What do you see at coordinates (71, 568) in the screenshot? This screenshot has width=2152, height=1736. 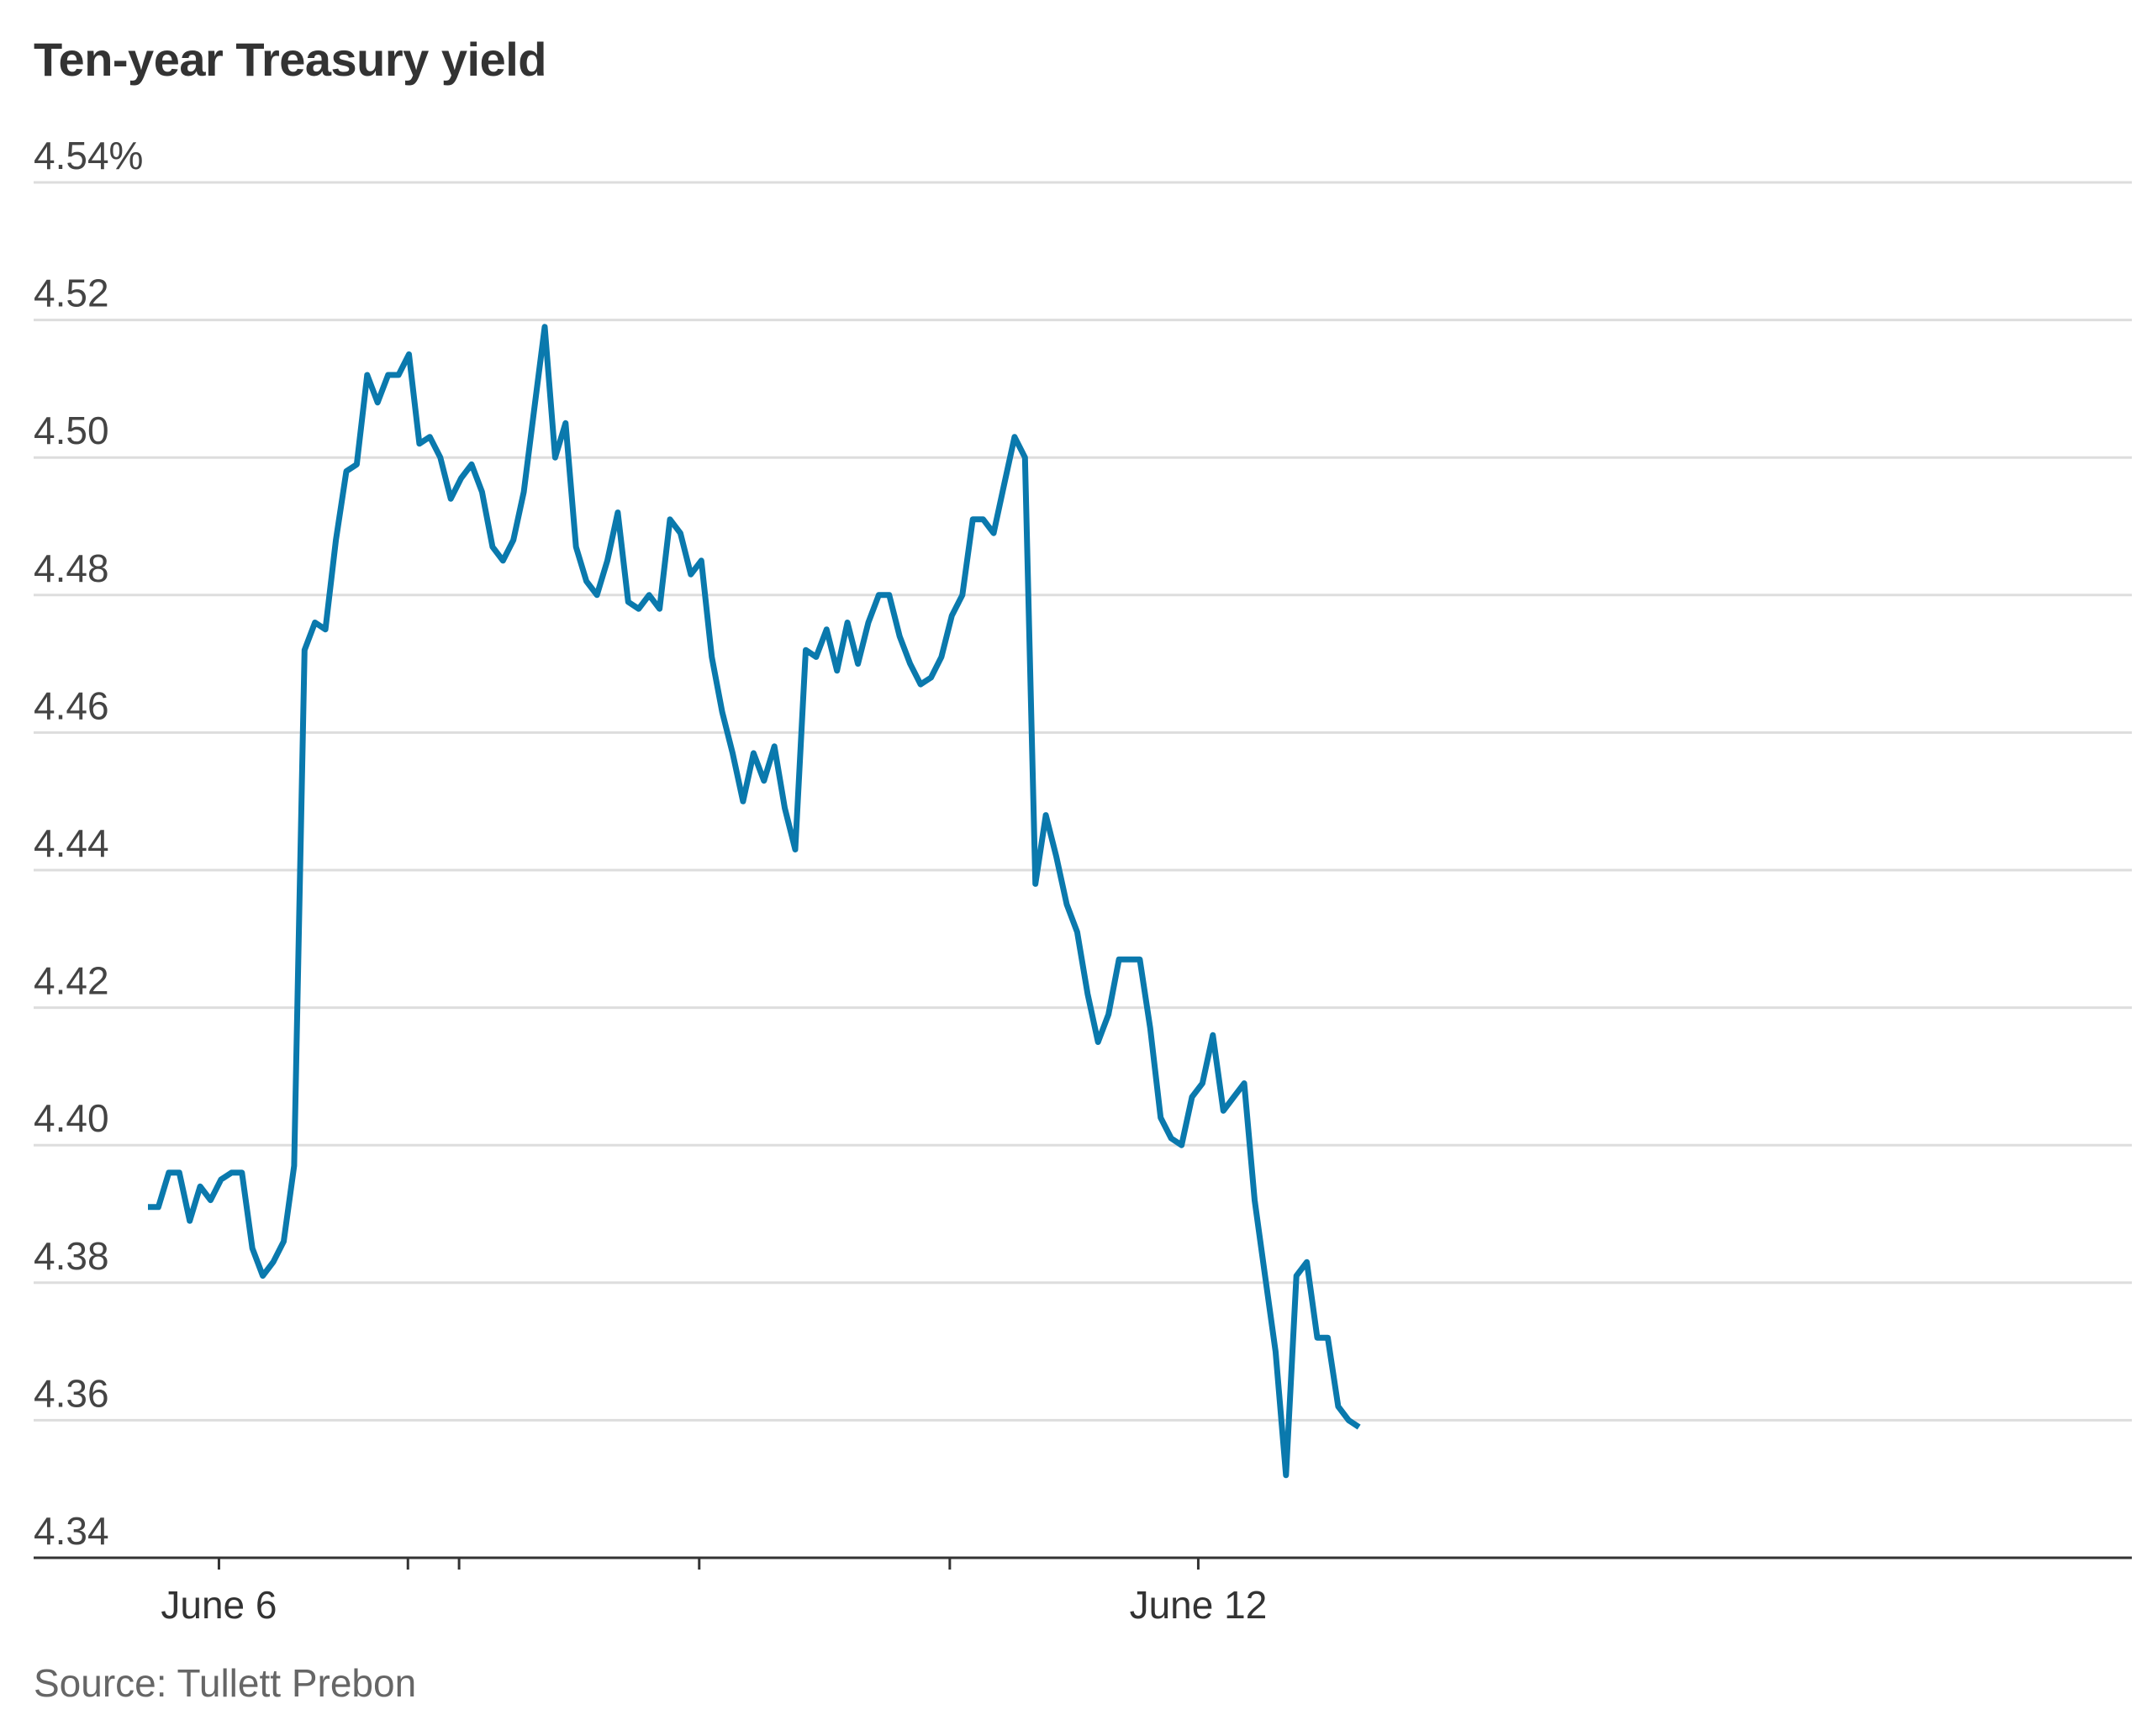 I see `y-tick-label: 4.48` at bounding box center [71, 568].